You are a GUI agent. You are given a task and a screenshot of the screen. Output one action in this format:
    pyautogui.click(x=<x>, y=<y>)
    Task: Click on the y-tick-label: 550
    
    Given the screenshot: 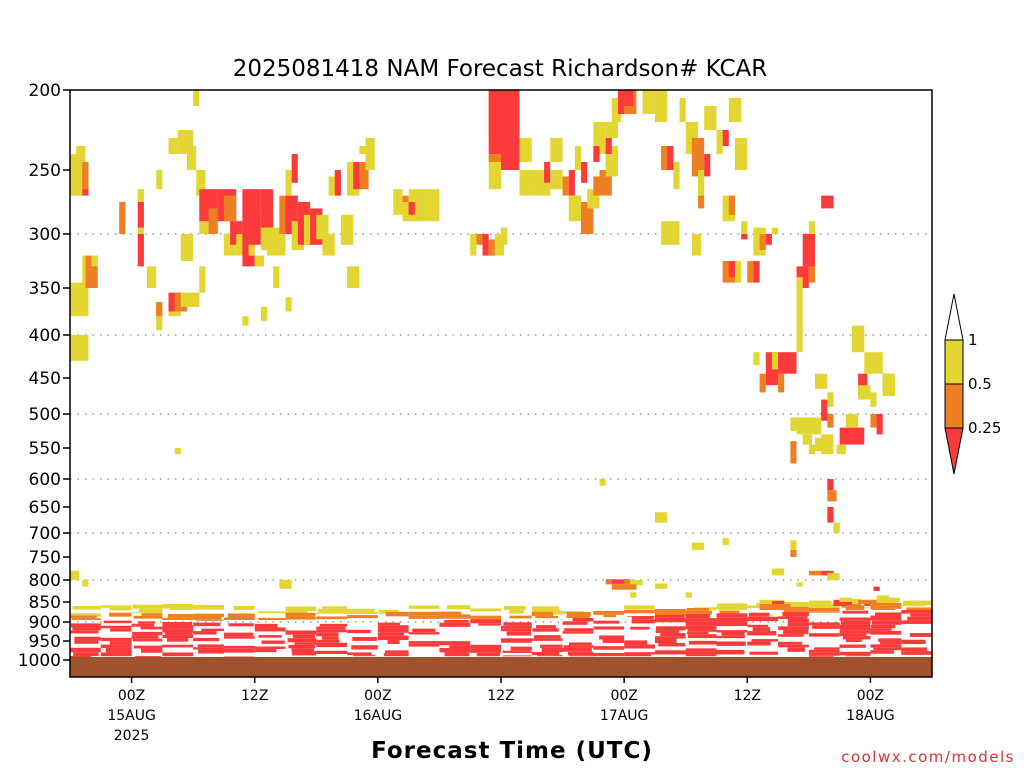 What is the action you would take?
    pyautogui.click(x=45, y=449)
    